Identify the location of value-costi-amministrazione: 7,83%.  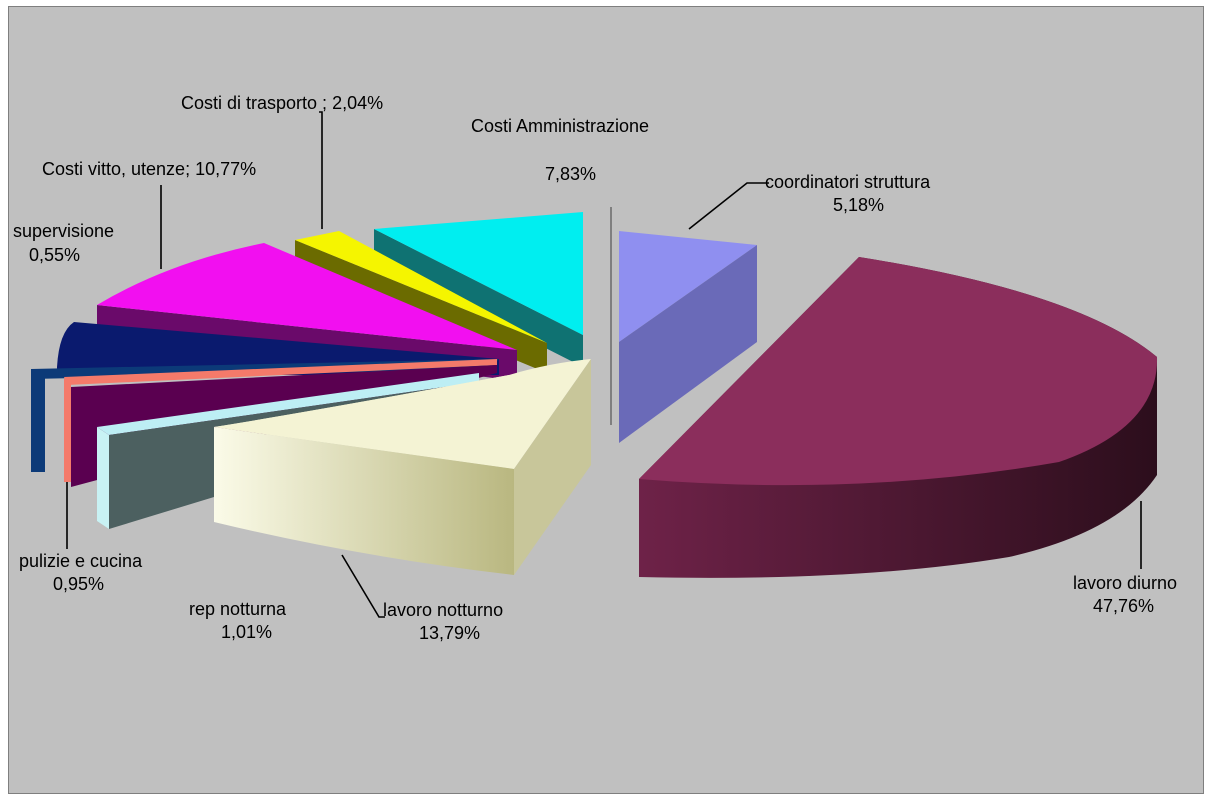
(570, 174).